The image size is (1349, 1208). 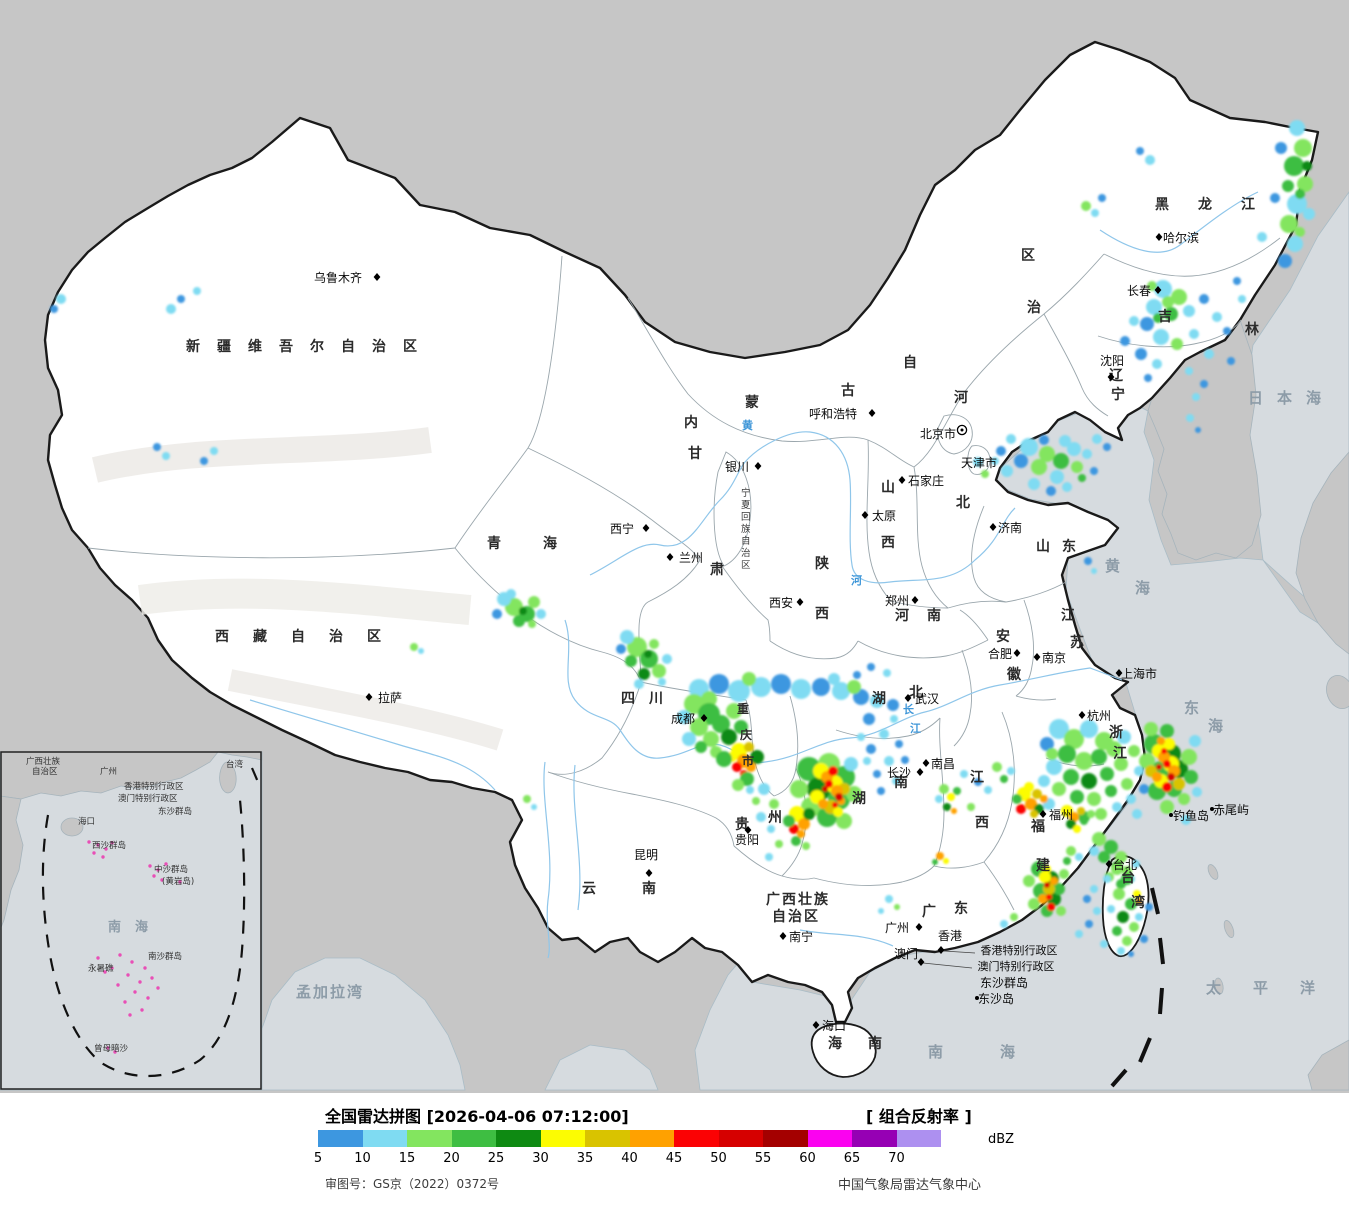 I want to click on province-label: 自, so click(x=746, y=541).